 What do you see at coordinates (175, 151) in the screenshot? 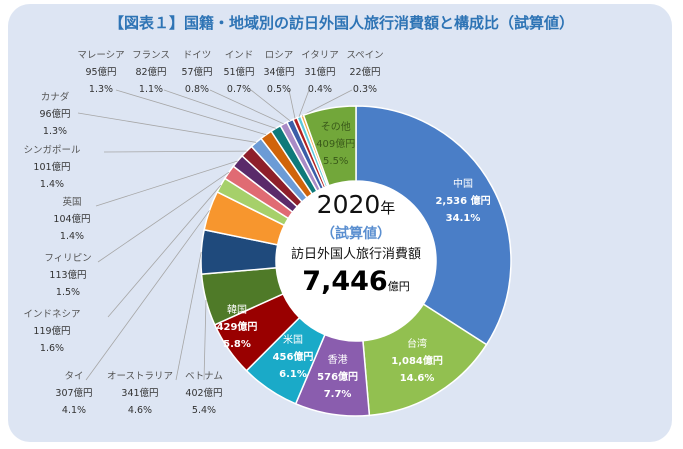
I see `leader-line-シンガポール` at bounding box center [175, 151].